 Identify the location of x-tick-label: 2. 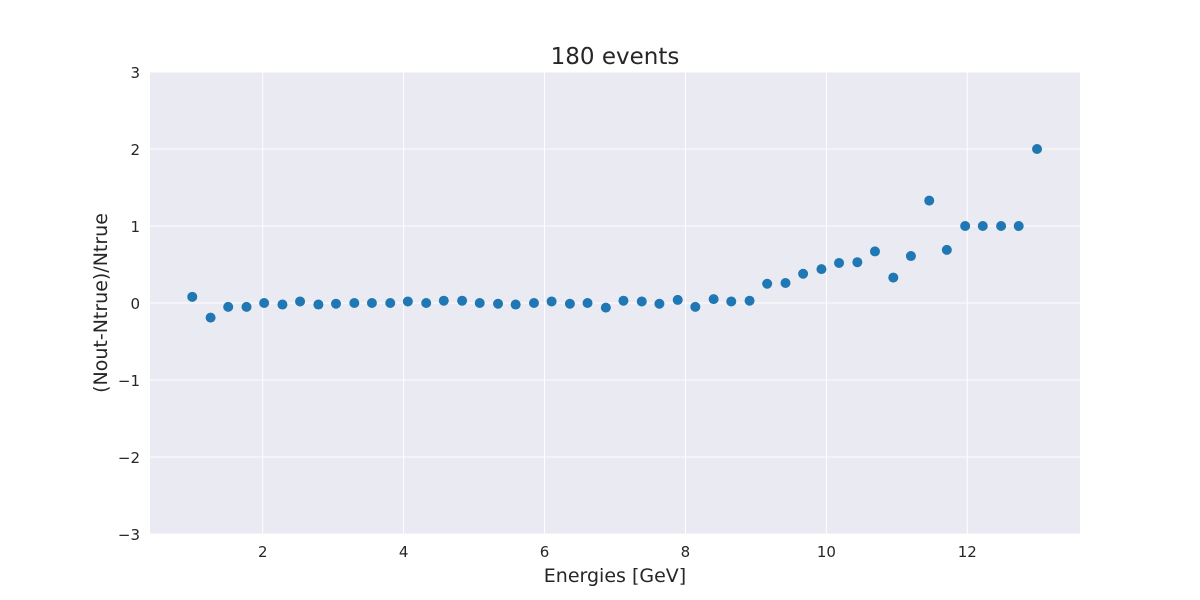
(263, 552).